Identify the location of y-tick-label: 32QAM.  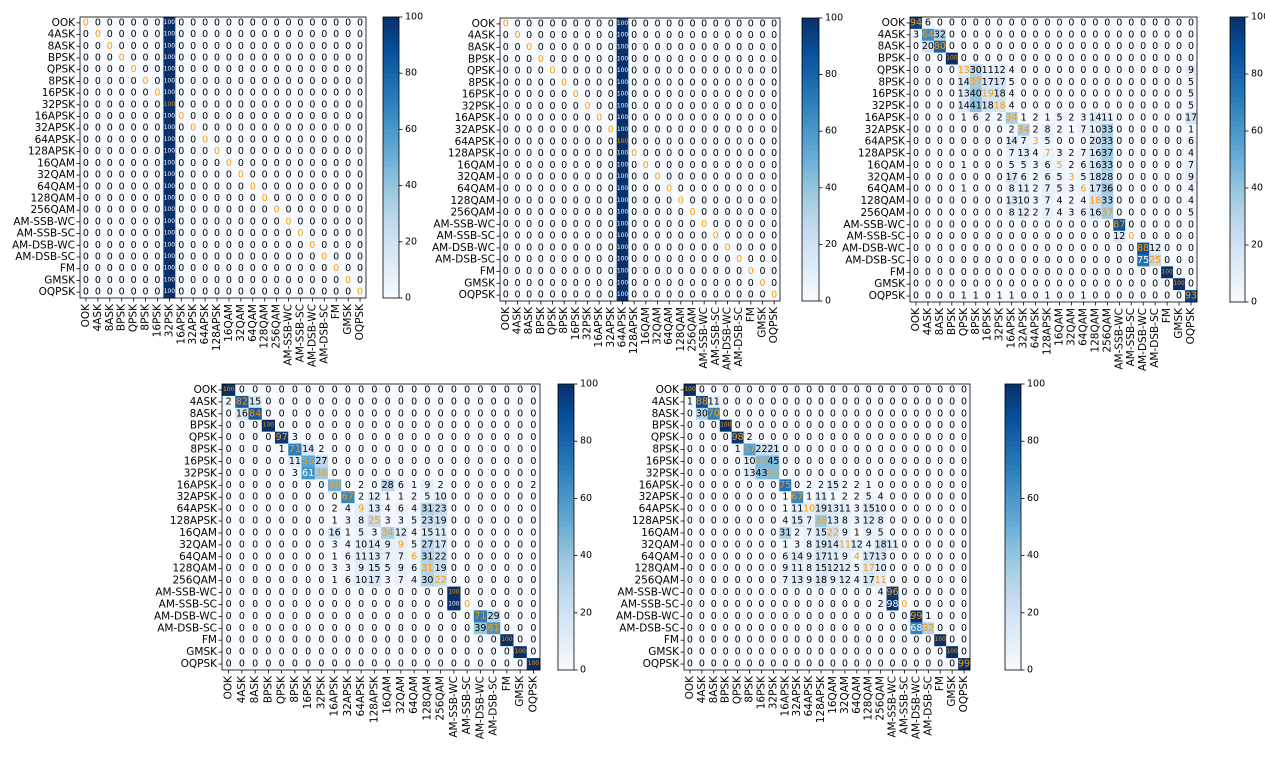
(476, 177).